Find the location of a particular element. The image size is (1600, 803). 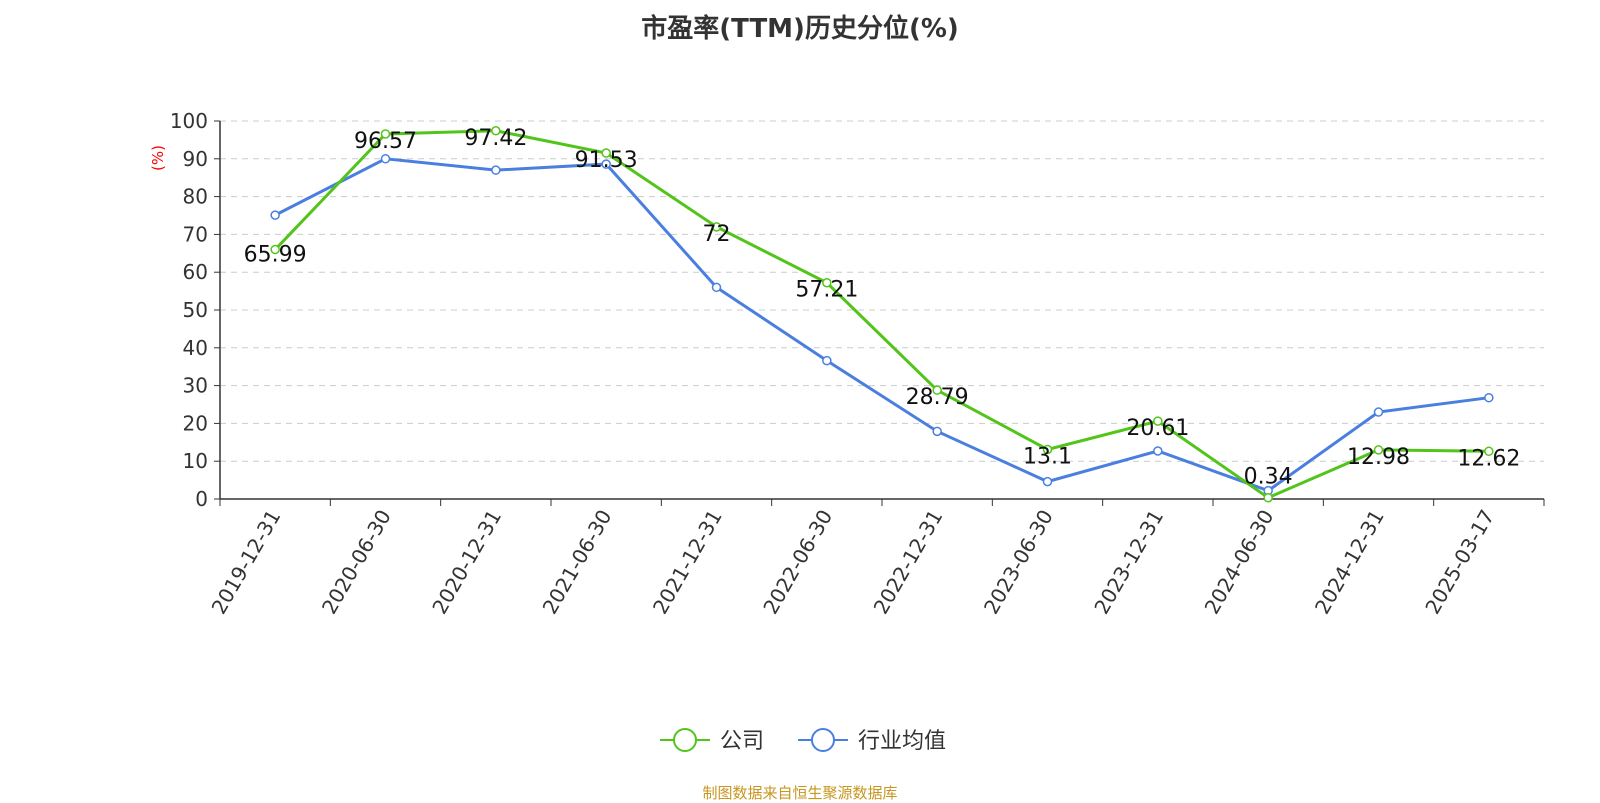

legend-label: 行业均值 is located at coordinates (902, 741).